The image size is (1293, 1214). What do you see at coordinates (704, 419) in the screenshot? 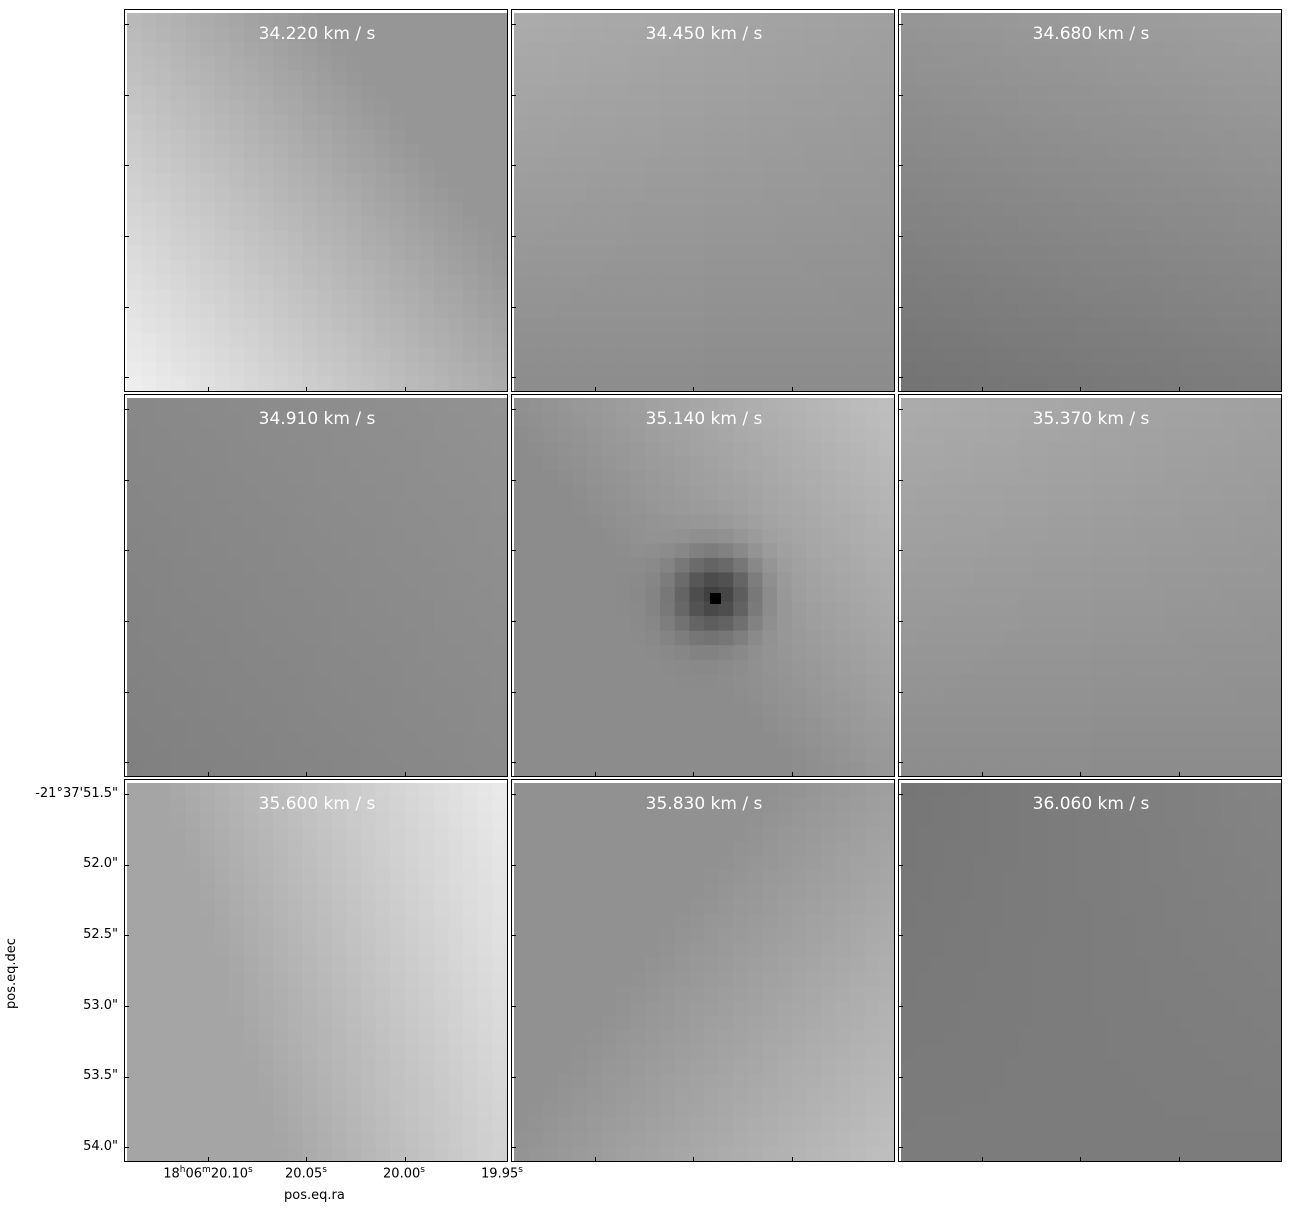
I see `velocity-label: 35.140 km / s` at bounding box center [704, 419].